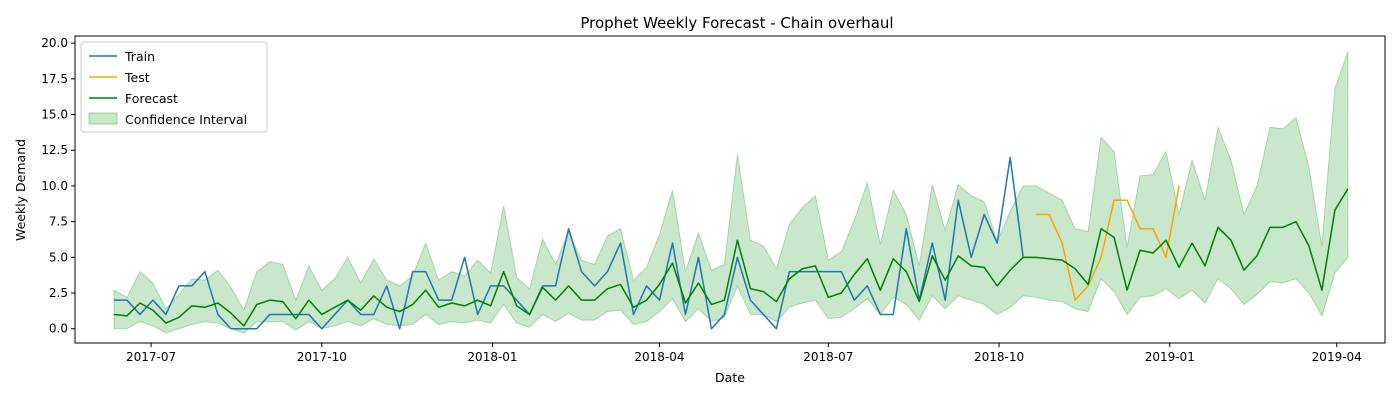 This screenshot has width=1400, height=400. What do you see at coordinates (999, 357) in the screenshot?
I see `x-tick-label: 2018-10` at bounding box center [999, 357].